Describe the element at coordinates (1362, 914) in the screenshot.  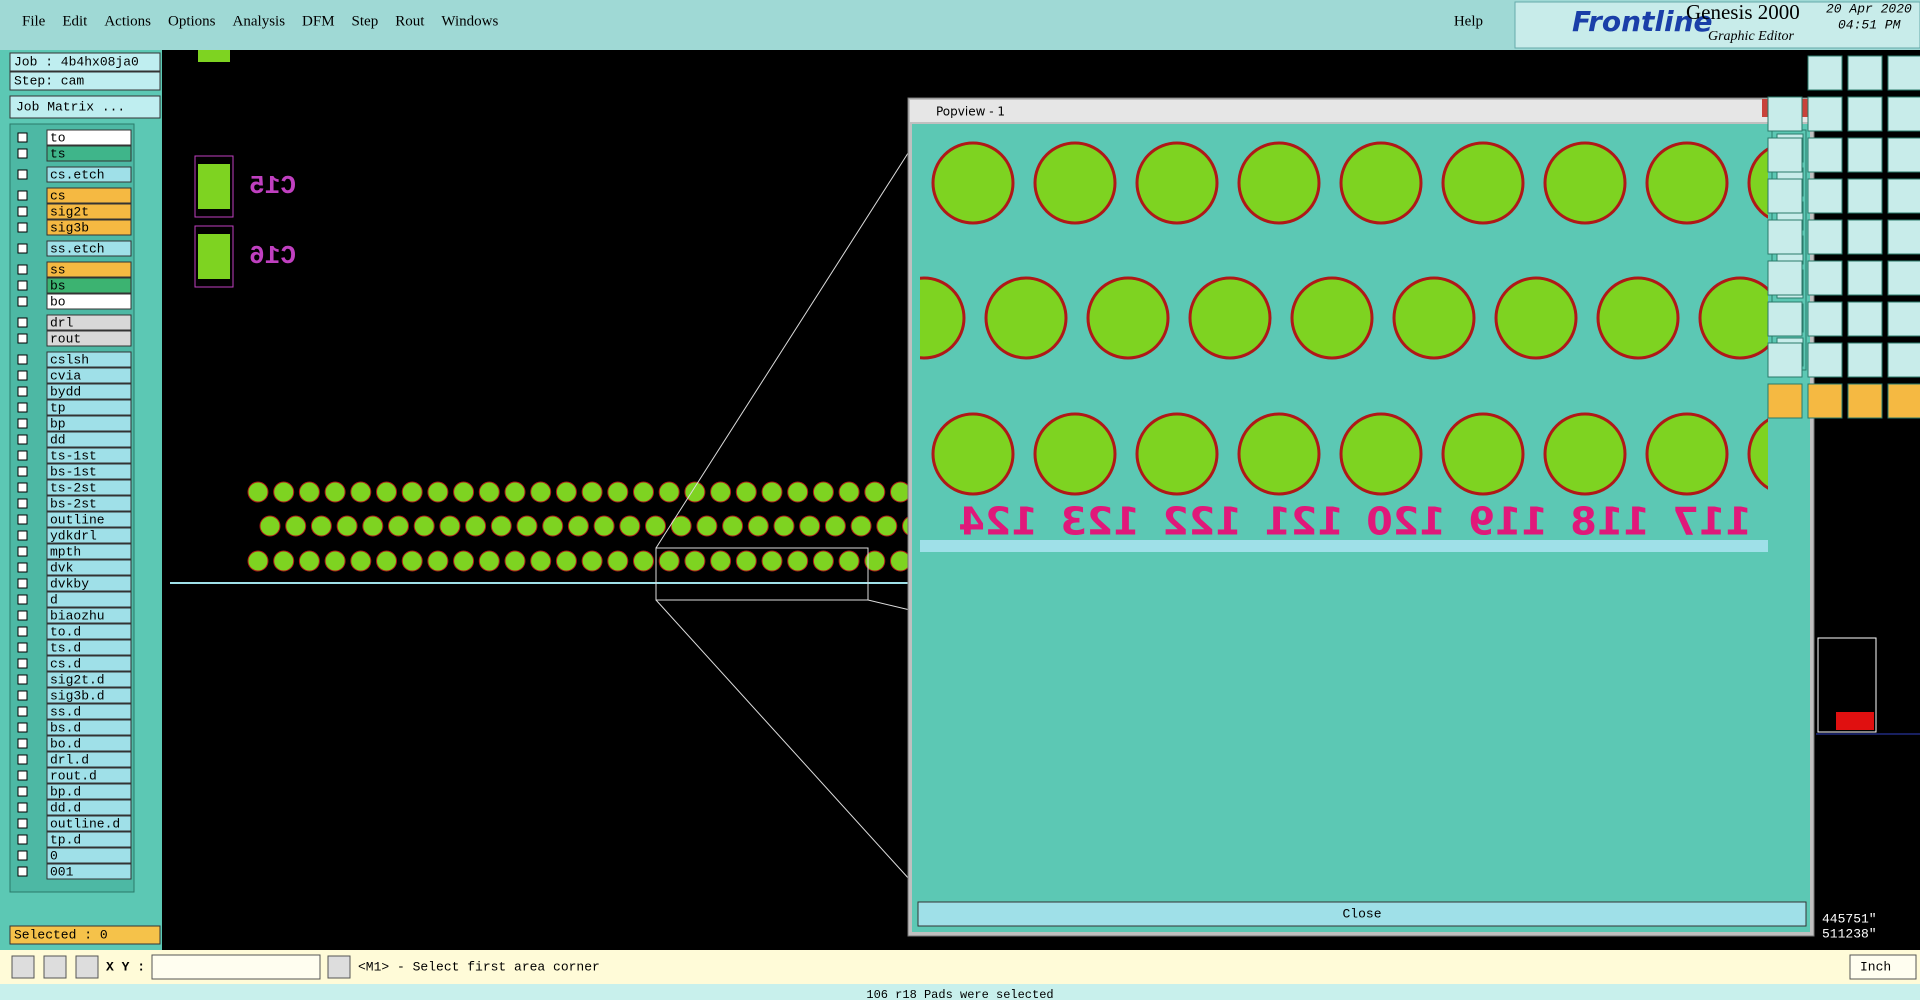
I see `close-button` at that location.